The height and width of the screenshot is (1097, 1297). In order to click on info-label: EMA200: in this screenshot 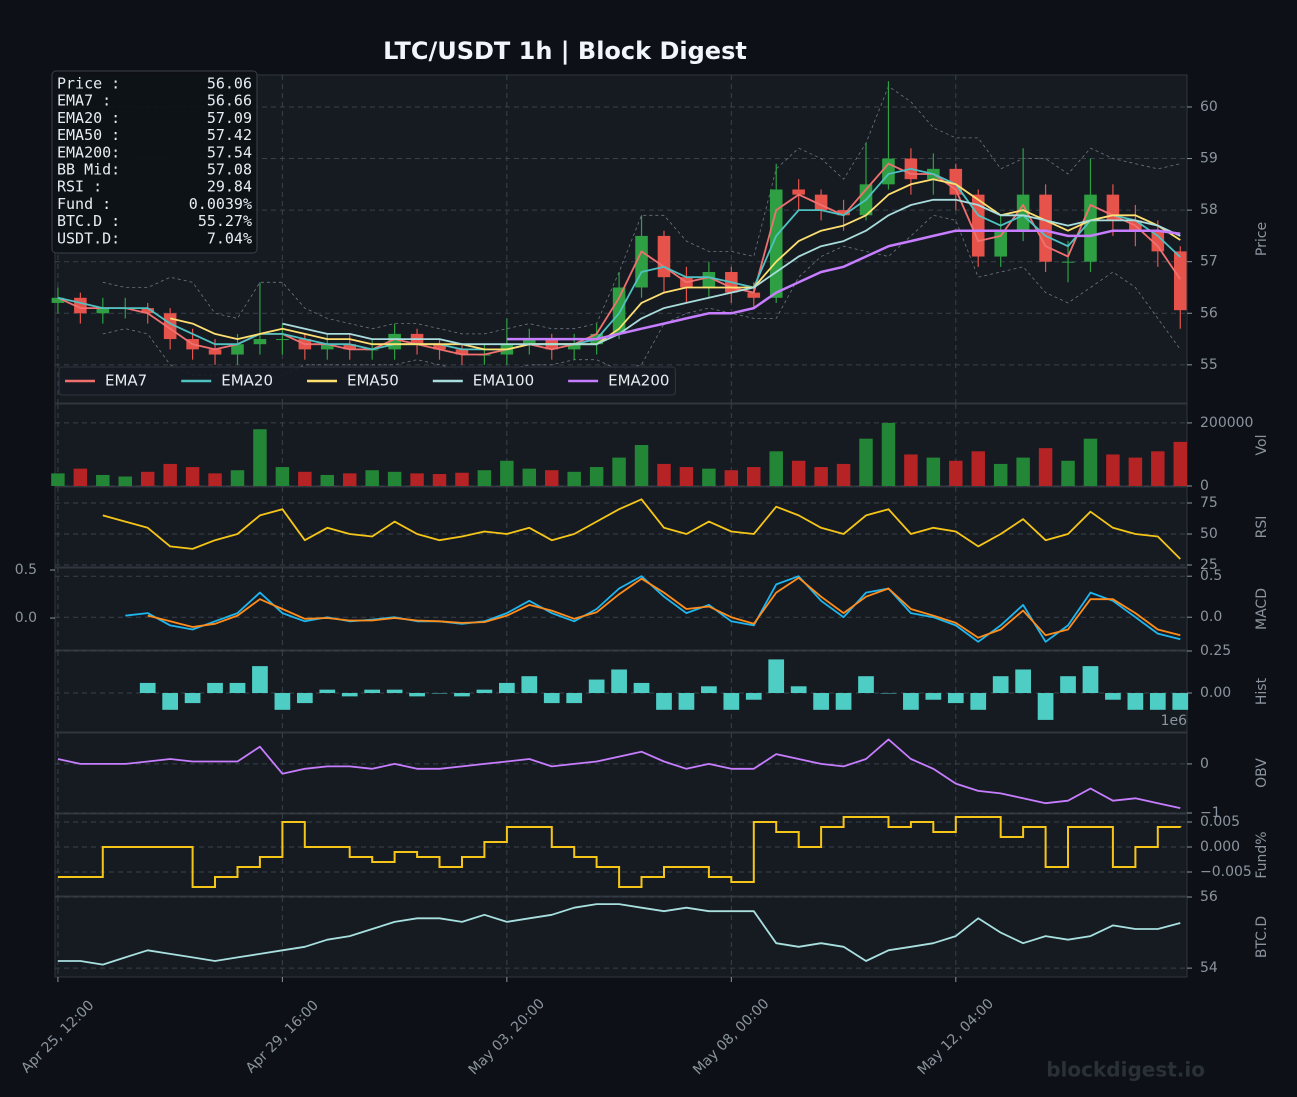, I will do `click(88, 152)`.